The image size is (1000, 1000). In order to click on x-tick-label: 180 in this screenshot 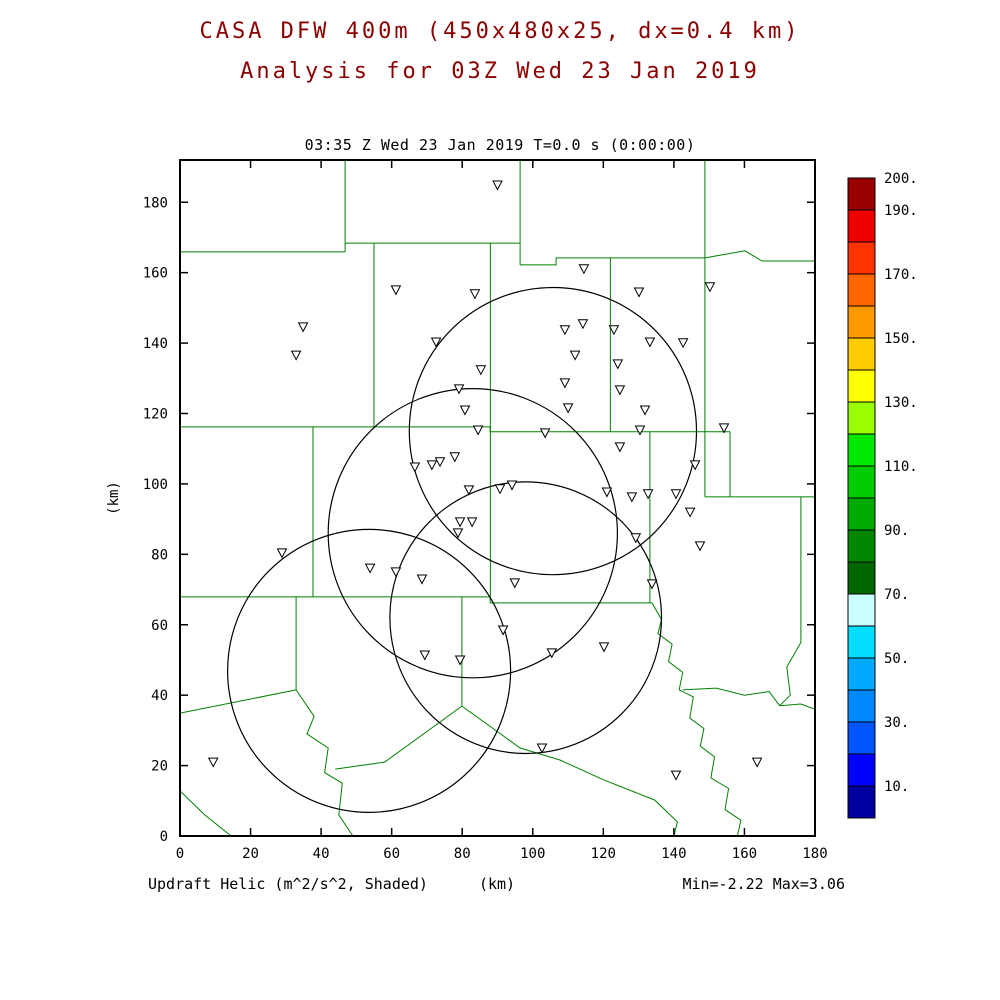, I will do `click(814, 854)`.